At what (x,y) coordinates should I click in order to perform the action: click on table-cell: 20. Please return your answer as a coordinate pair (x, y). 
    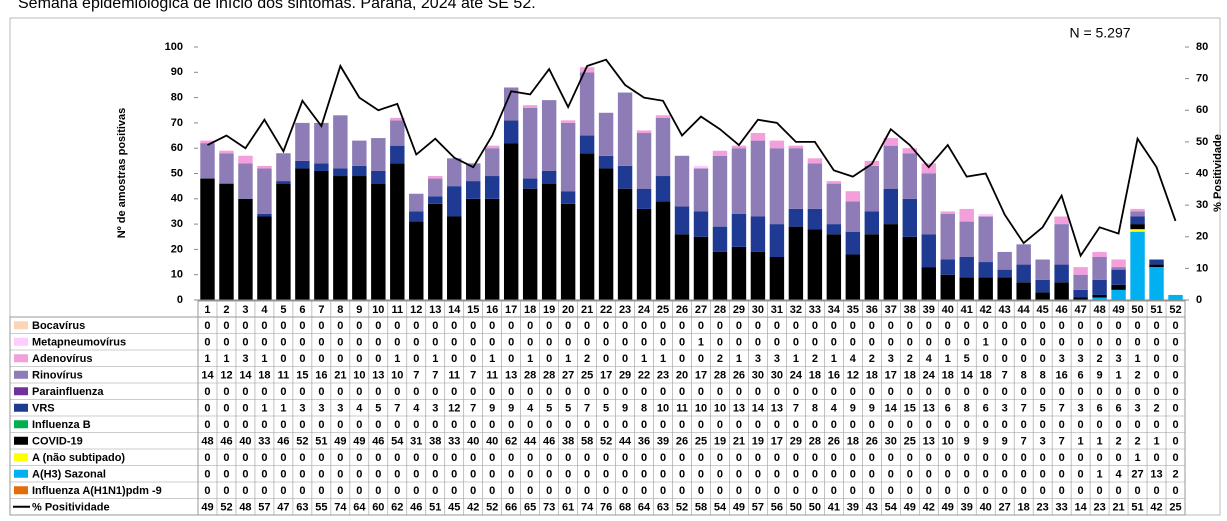
    Looking at the image, I should click on (682, 376).